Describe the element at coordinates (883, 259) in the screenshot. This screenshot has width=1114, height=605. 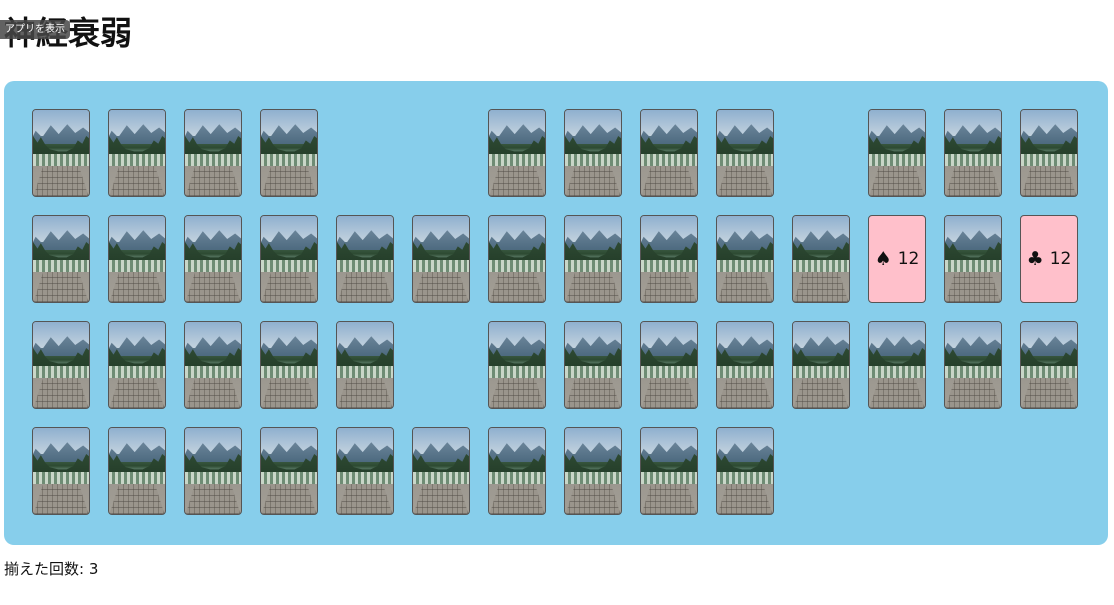
I see `card-suit: ♠` at that location.